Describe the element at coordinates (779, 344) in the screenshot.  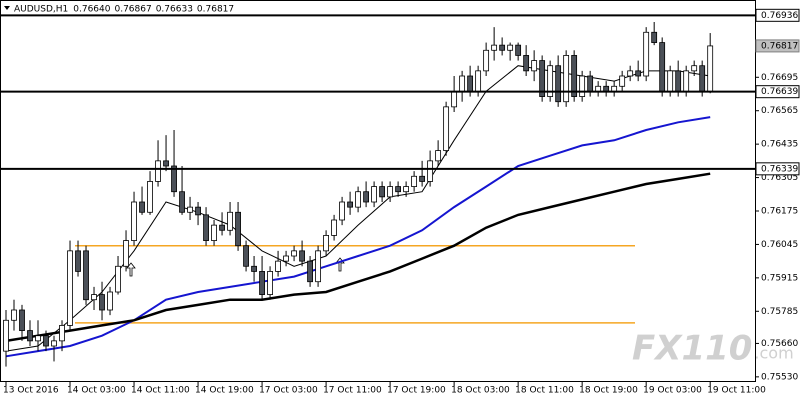
I see `y-tick-label: 0.75660` at that location.